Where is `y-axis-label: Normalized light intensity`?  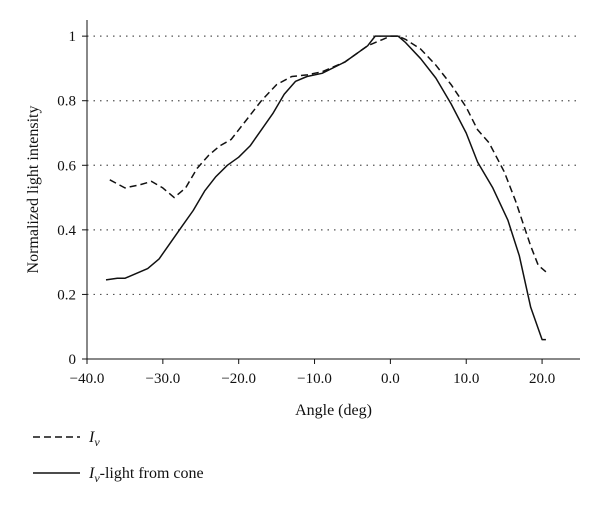
y-axis-label: Normalized light intensity is located at coordinates (33, 190).